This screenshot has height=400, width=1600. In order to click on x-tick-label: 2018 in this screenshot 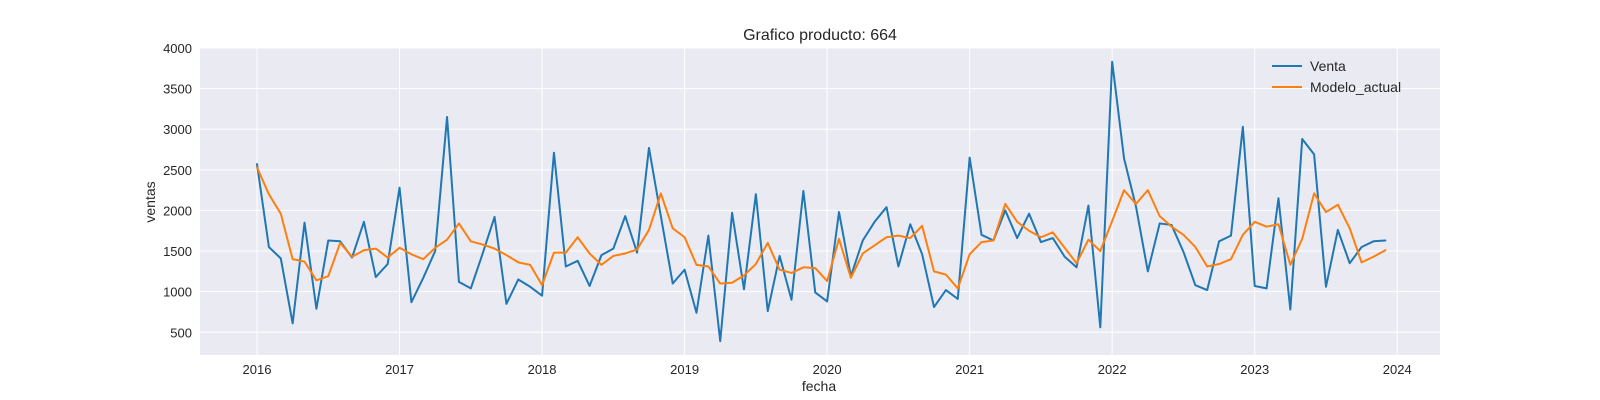, I will do `click(542, 369)`.